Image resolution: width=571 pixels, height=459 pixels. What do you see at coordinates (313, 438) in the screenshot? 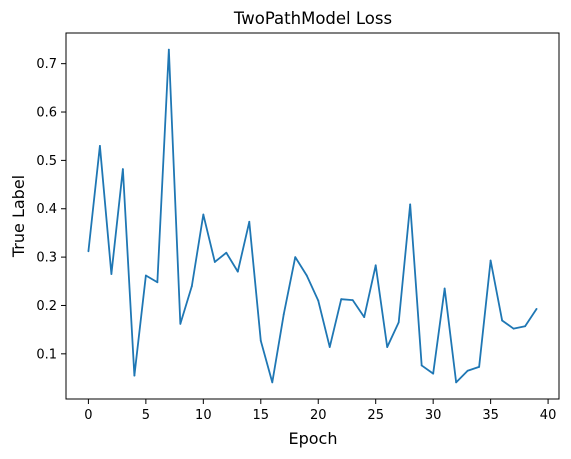
I see `x-axis-title: Epoch` at bounding box center [313, 438].